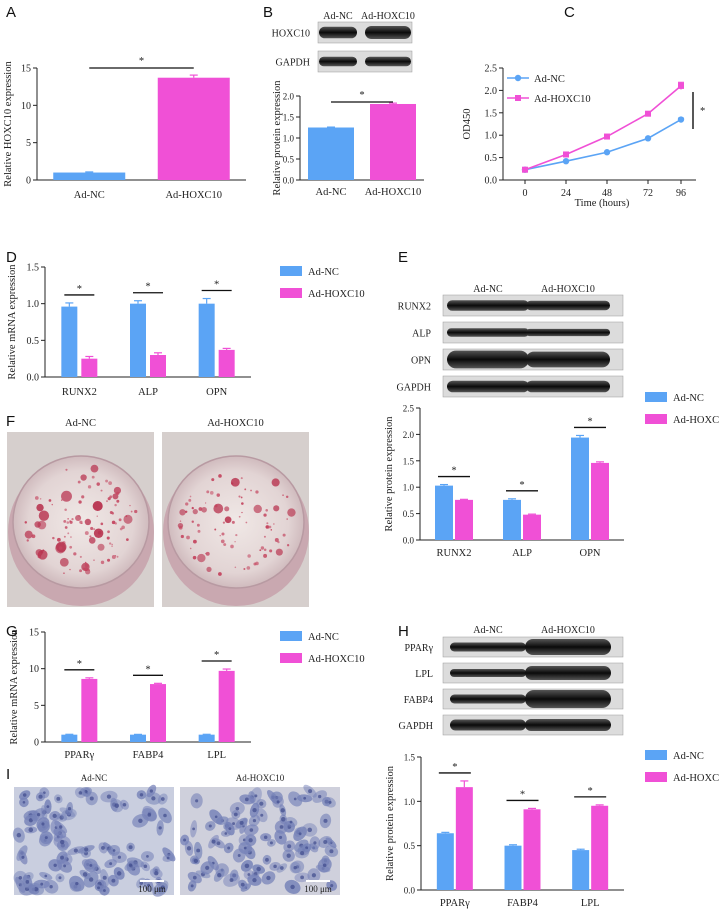  What do you see at coordinates (336, 659) in the screenshot?
I see `g-legend-label: Ad-HOXC10` at bounding box center [336, 659].